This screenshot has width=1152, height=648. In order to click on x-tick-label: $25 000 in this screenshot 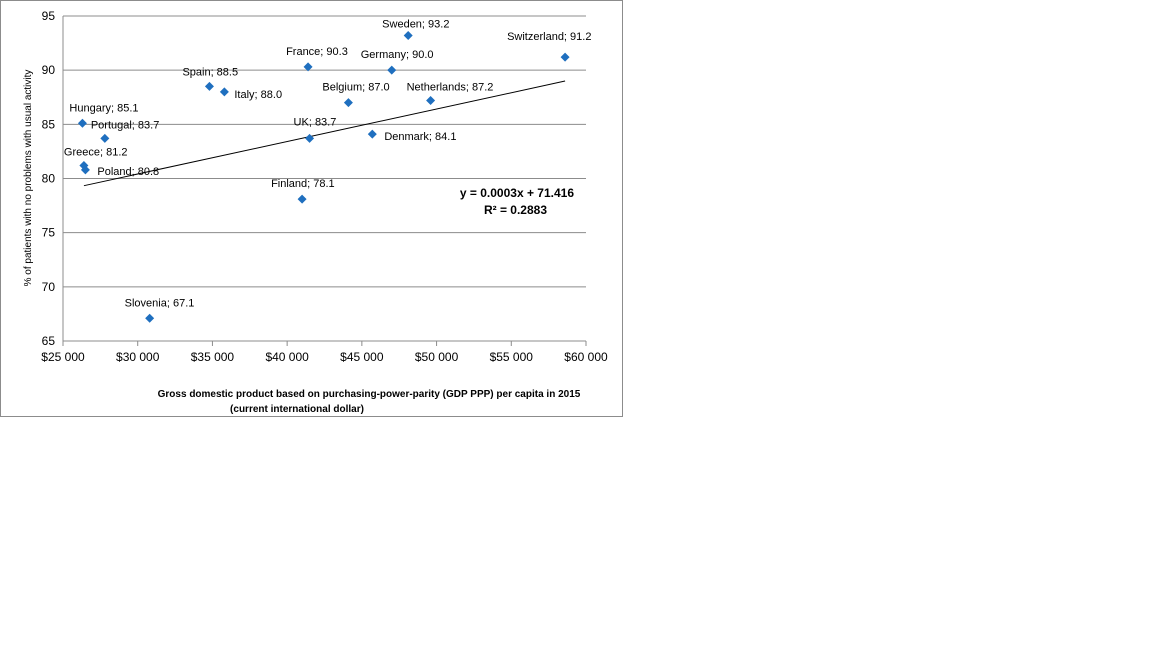, I will do `click(63, 357)`.